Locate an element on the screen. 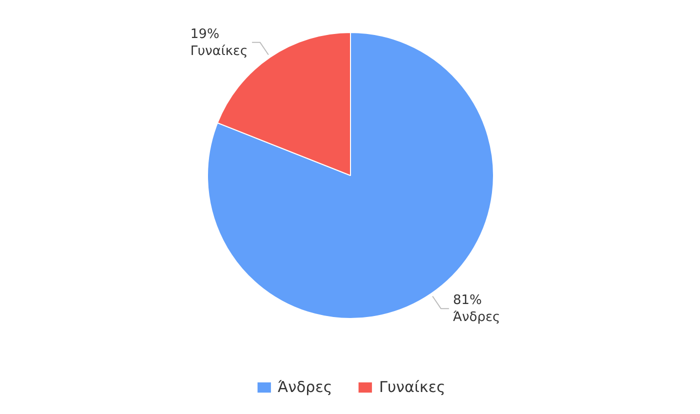  data-label: 19% is located at coordinates (205, 34).